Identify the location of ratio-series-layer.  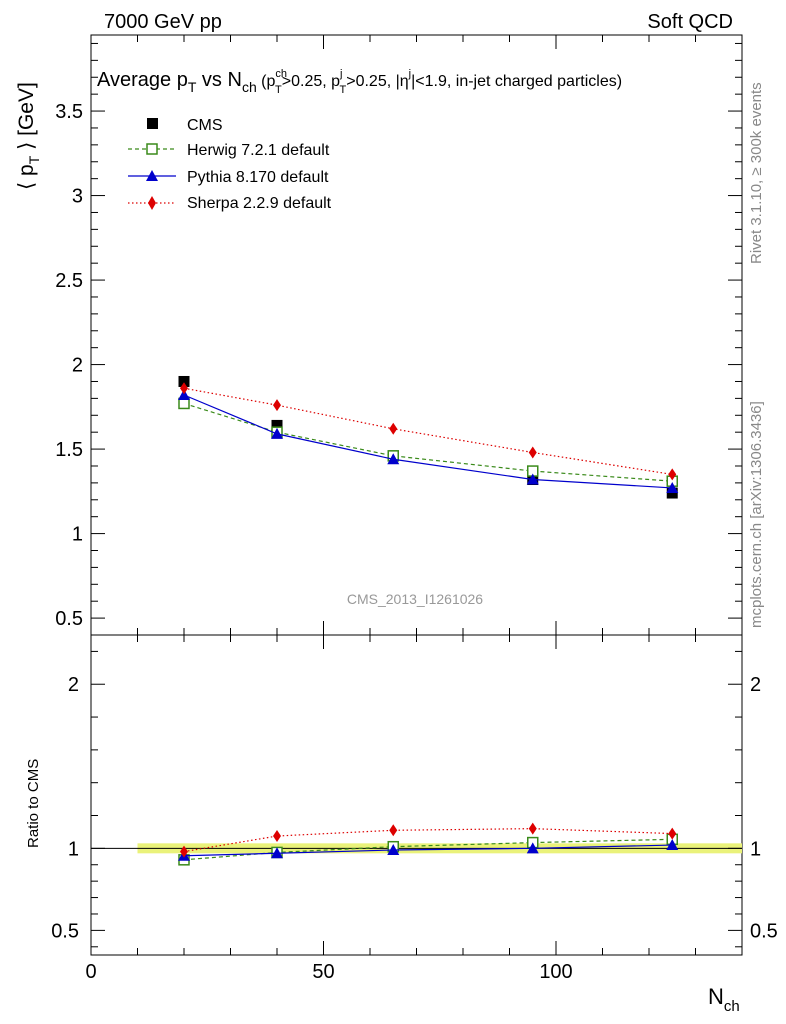
(428, 844).